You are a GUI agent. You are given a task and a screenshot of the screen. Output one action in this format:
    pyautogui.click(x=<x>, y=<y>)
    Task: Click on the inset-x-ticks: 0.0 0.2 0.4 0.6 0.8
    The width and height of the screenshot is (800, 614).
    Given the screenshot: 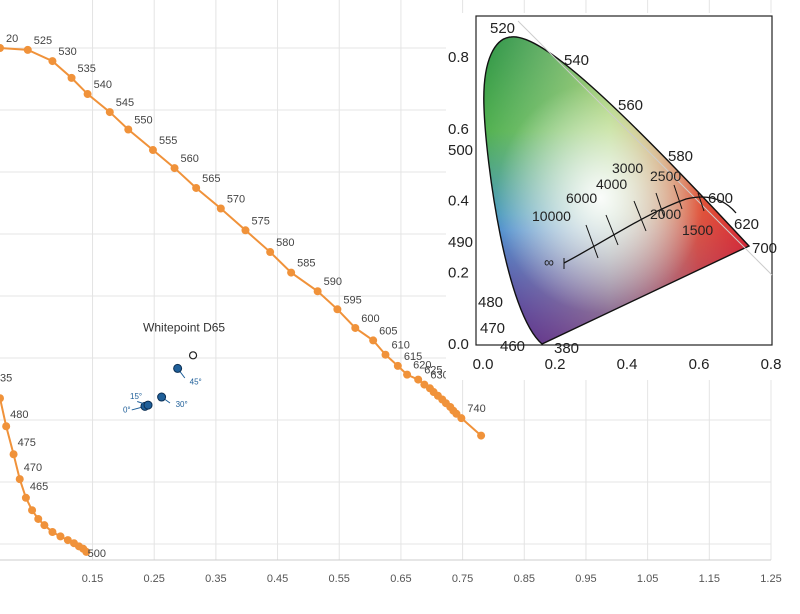 What is the action you would take?
    pyautogui.click(x=627, y=364)
    